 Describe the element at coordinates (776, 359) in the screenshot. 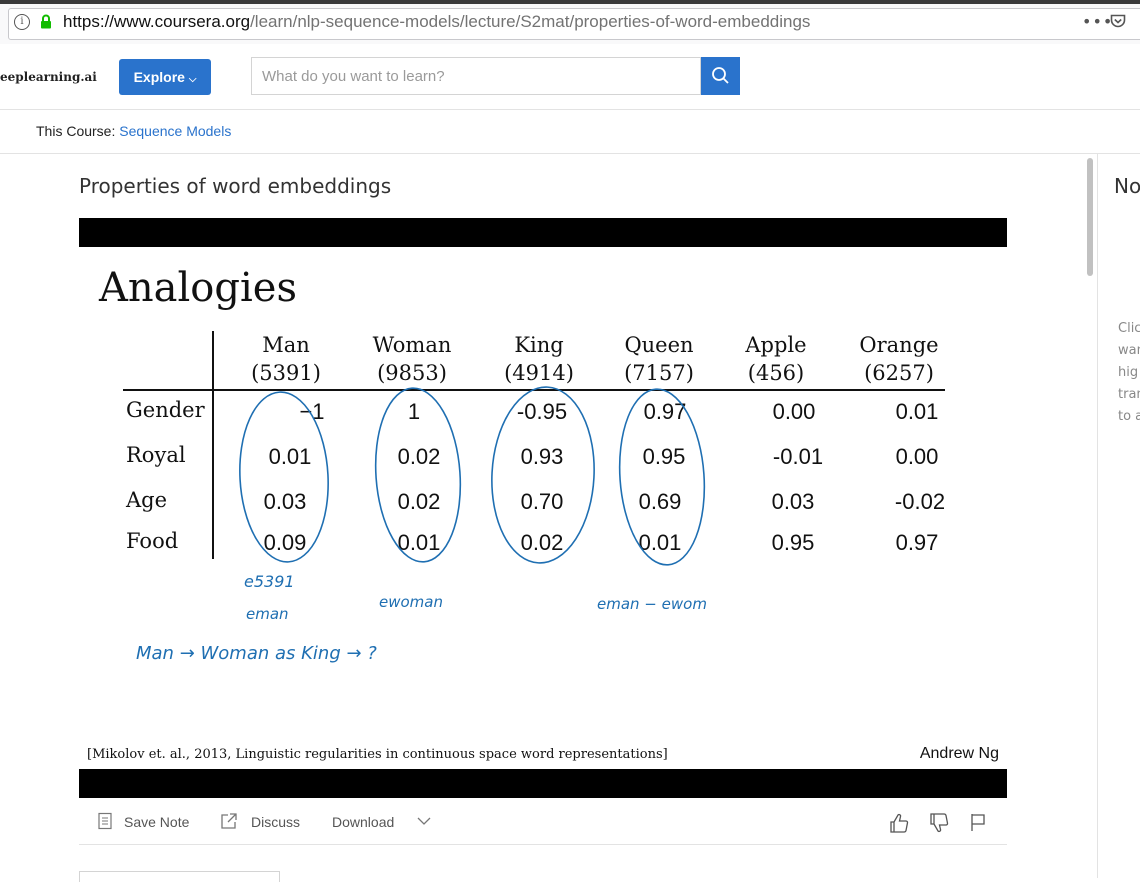

I see `col-header-apple: Apple (456)` at that location.